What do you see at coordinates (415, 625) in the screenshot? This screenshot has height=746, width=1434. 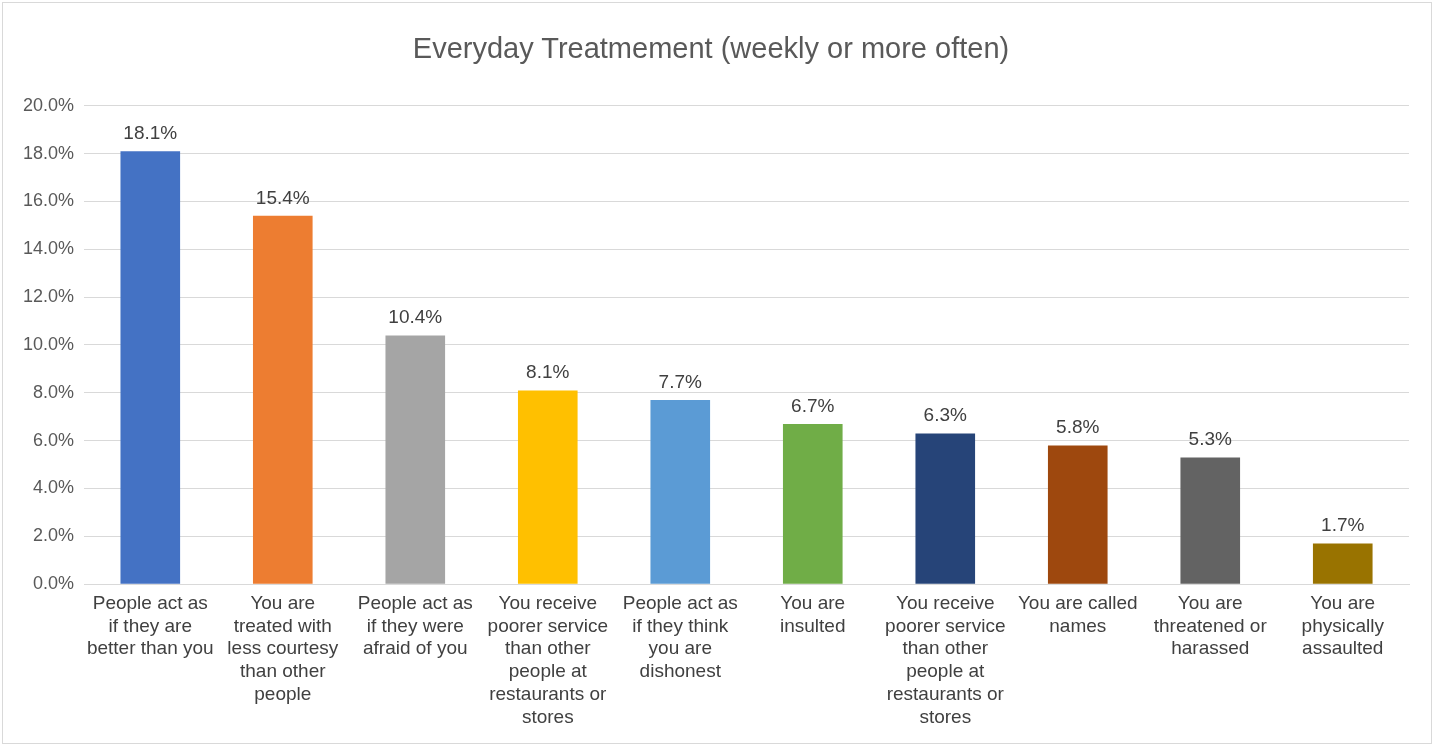 I see `x-tick-label: People act as if they were afraid of you` at bounding box center [415, 625].